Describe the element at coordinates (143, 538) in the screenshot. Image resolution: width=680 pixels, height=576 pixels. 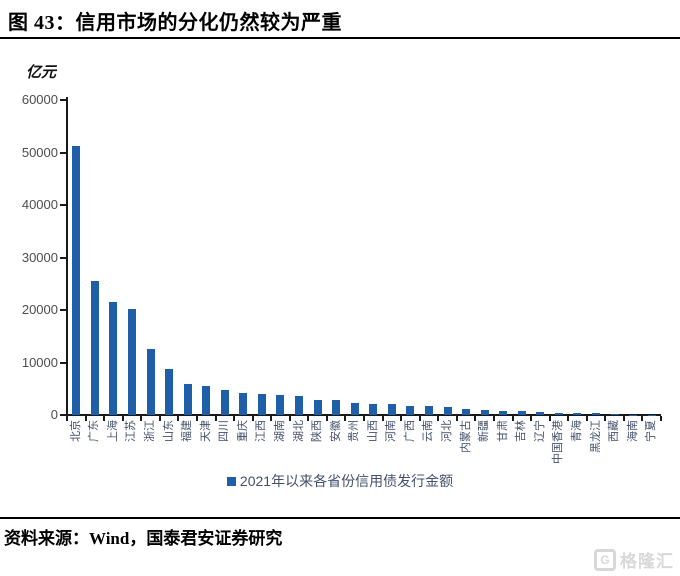
I see `source-text: 资料来源：Wind，国泰君安证券研究` at that location.